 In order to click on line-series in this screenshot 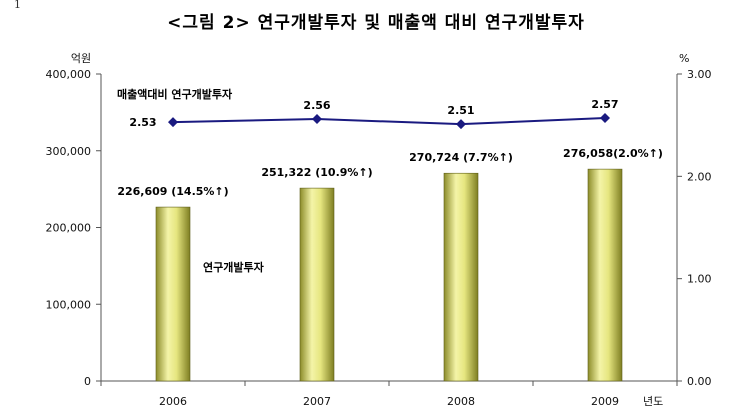, I will do `click(389, 121)`.